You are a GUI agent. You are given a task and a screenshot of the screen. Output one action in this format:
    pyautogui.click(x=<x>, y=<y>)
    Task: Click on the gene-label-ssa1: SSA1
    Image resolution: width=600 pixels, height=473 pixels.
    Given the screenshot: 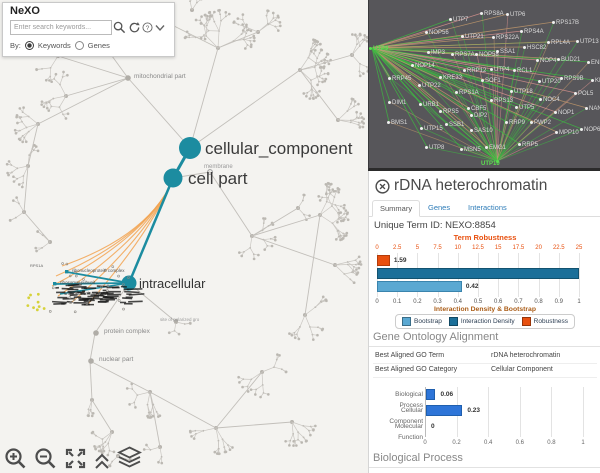 What is the action you would take?
    pyautogui.click(x=508, y=52)
    